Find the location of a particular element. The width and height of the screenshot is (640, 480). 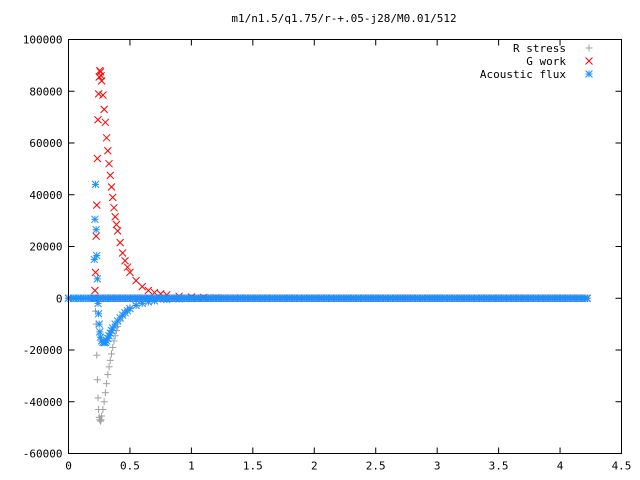

y-tick-label: -60000 is located at coordinates (43, 454).